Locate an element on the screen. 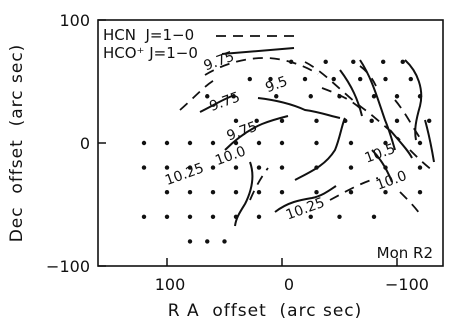  y-tick-0: 0 is located at coordinates (85, 143).